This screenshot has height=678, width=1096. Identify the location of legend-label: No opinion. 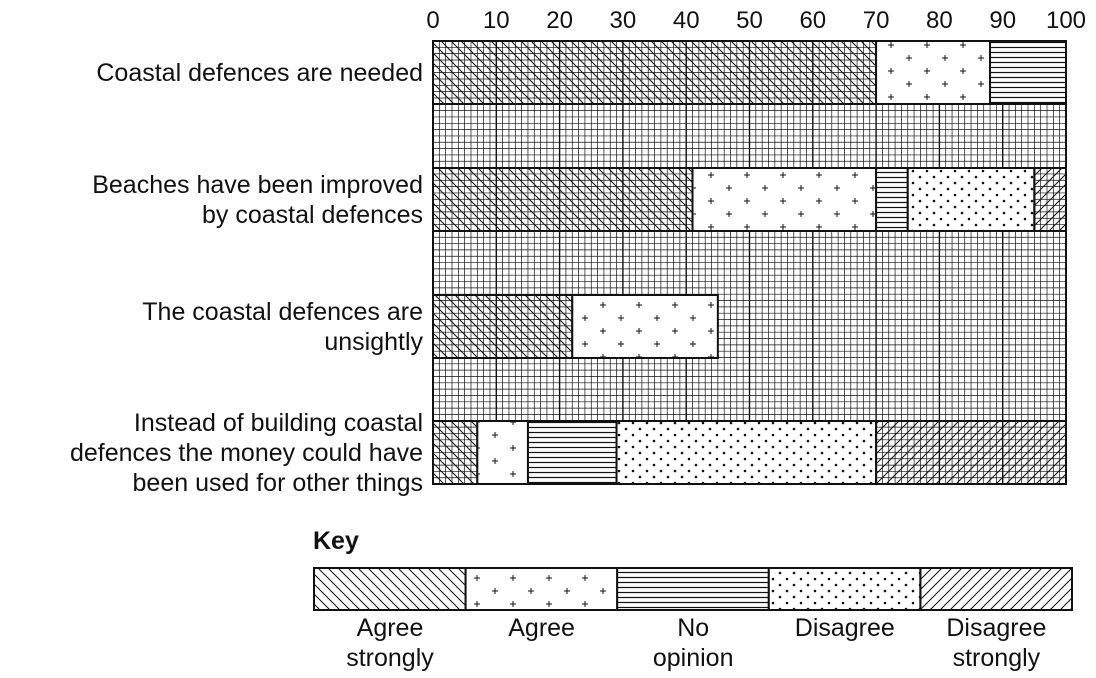
(693, 643).